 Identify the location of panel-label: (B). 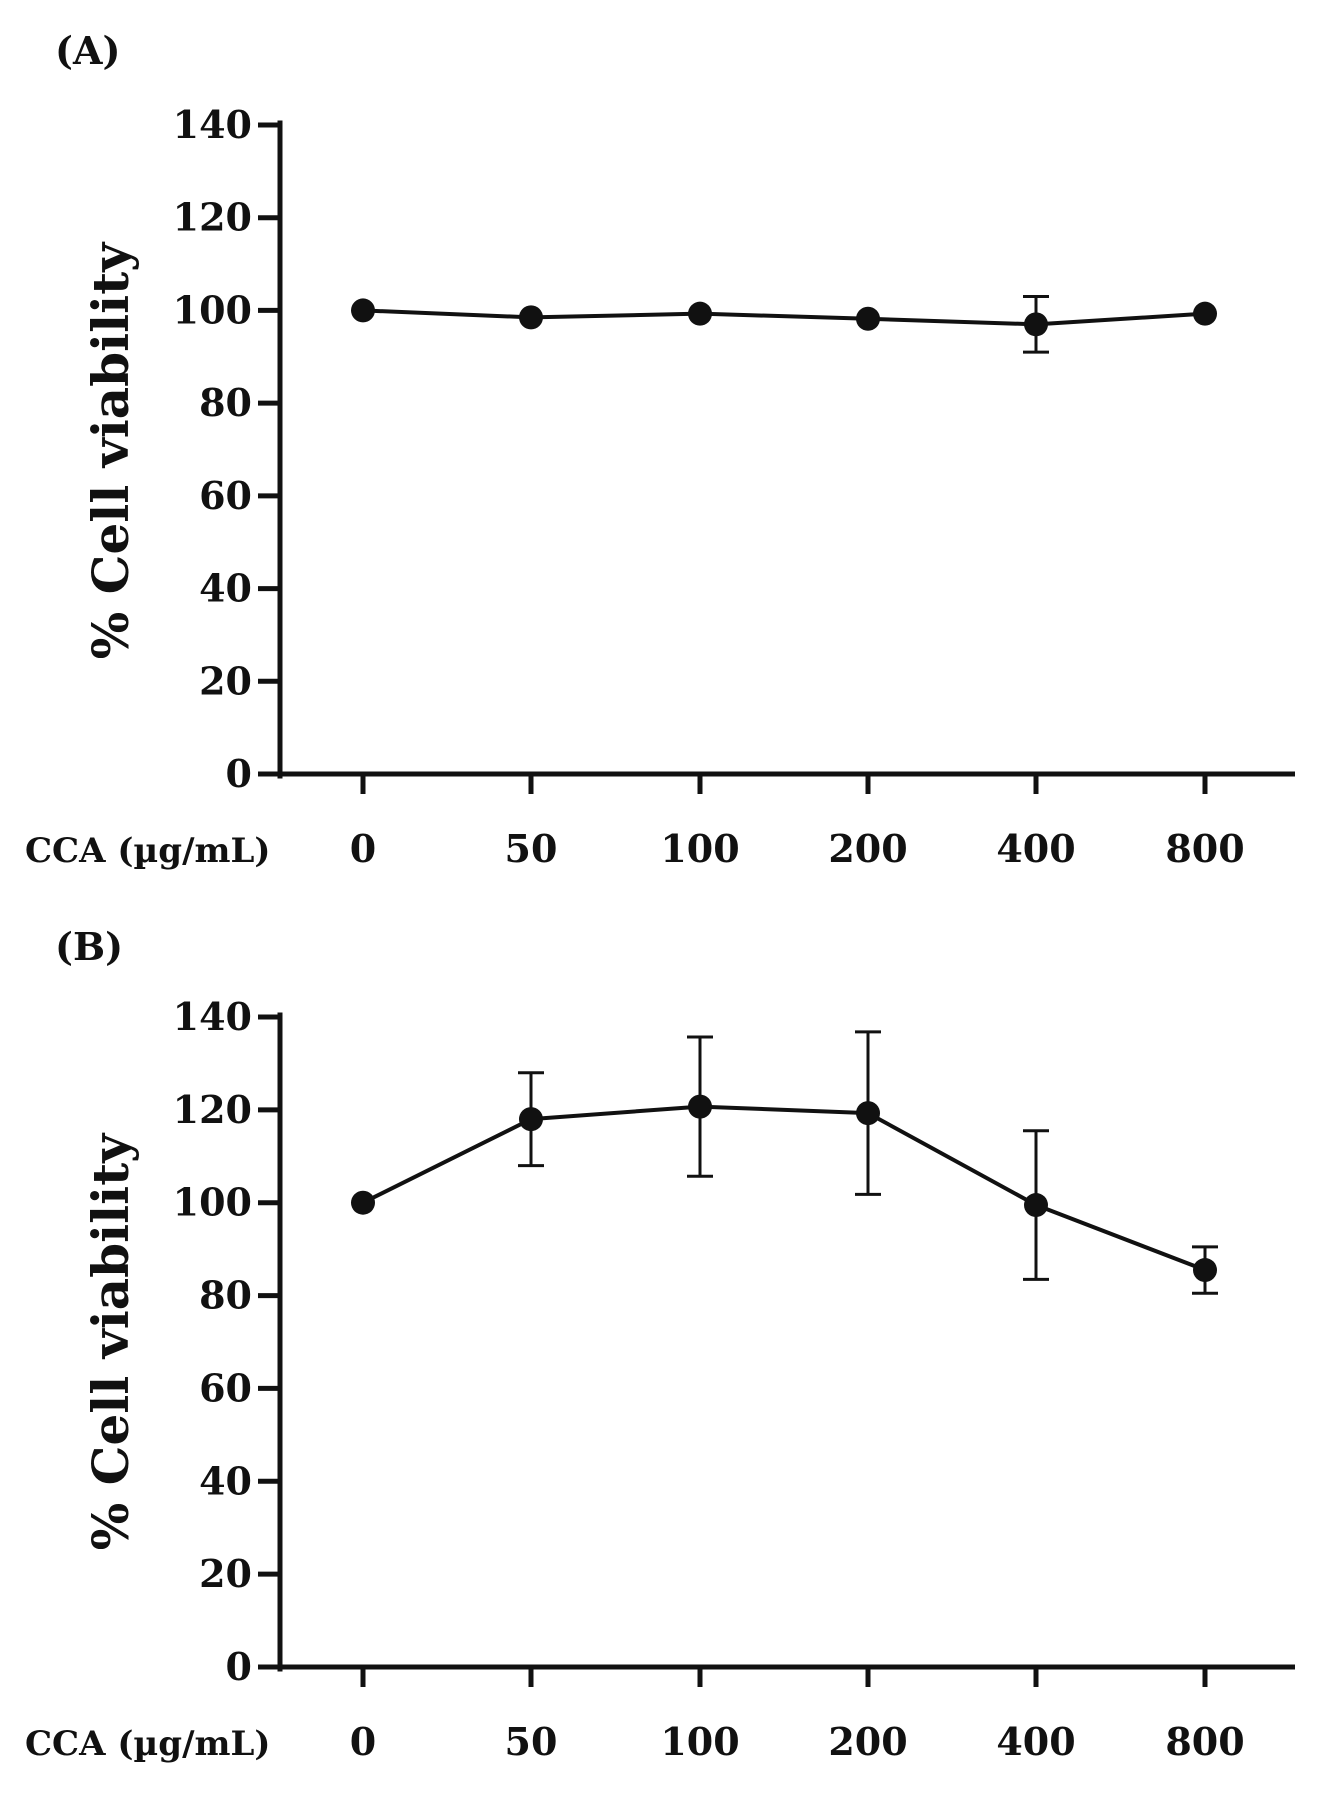
(89, 946).